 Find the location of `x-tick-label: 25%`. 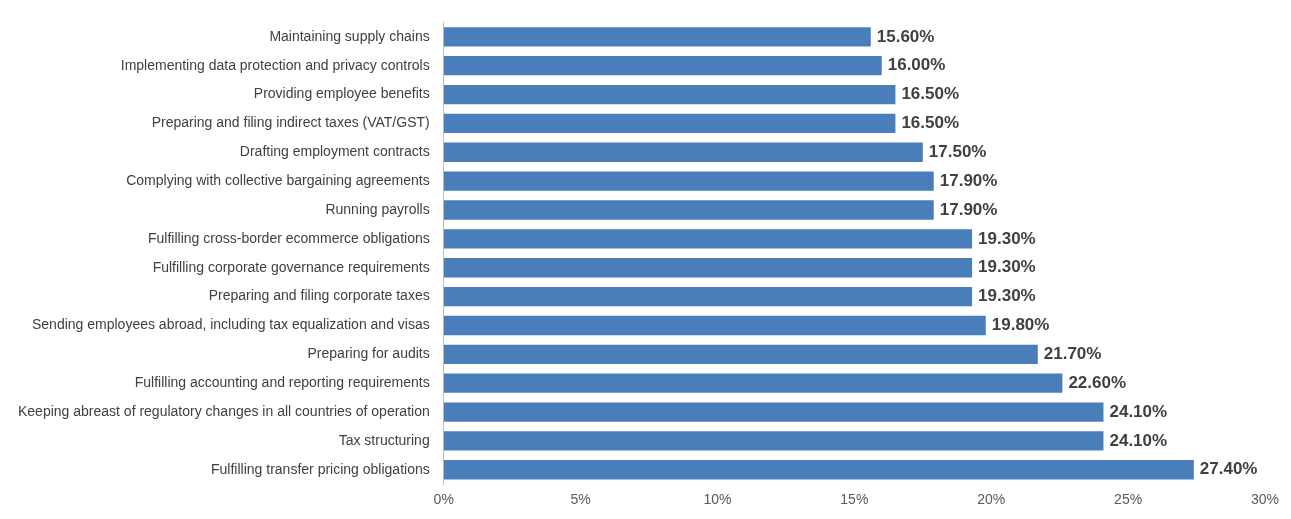

x-tick-label: 25% is located at coordinates (1128, 499).